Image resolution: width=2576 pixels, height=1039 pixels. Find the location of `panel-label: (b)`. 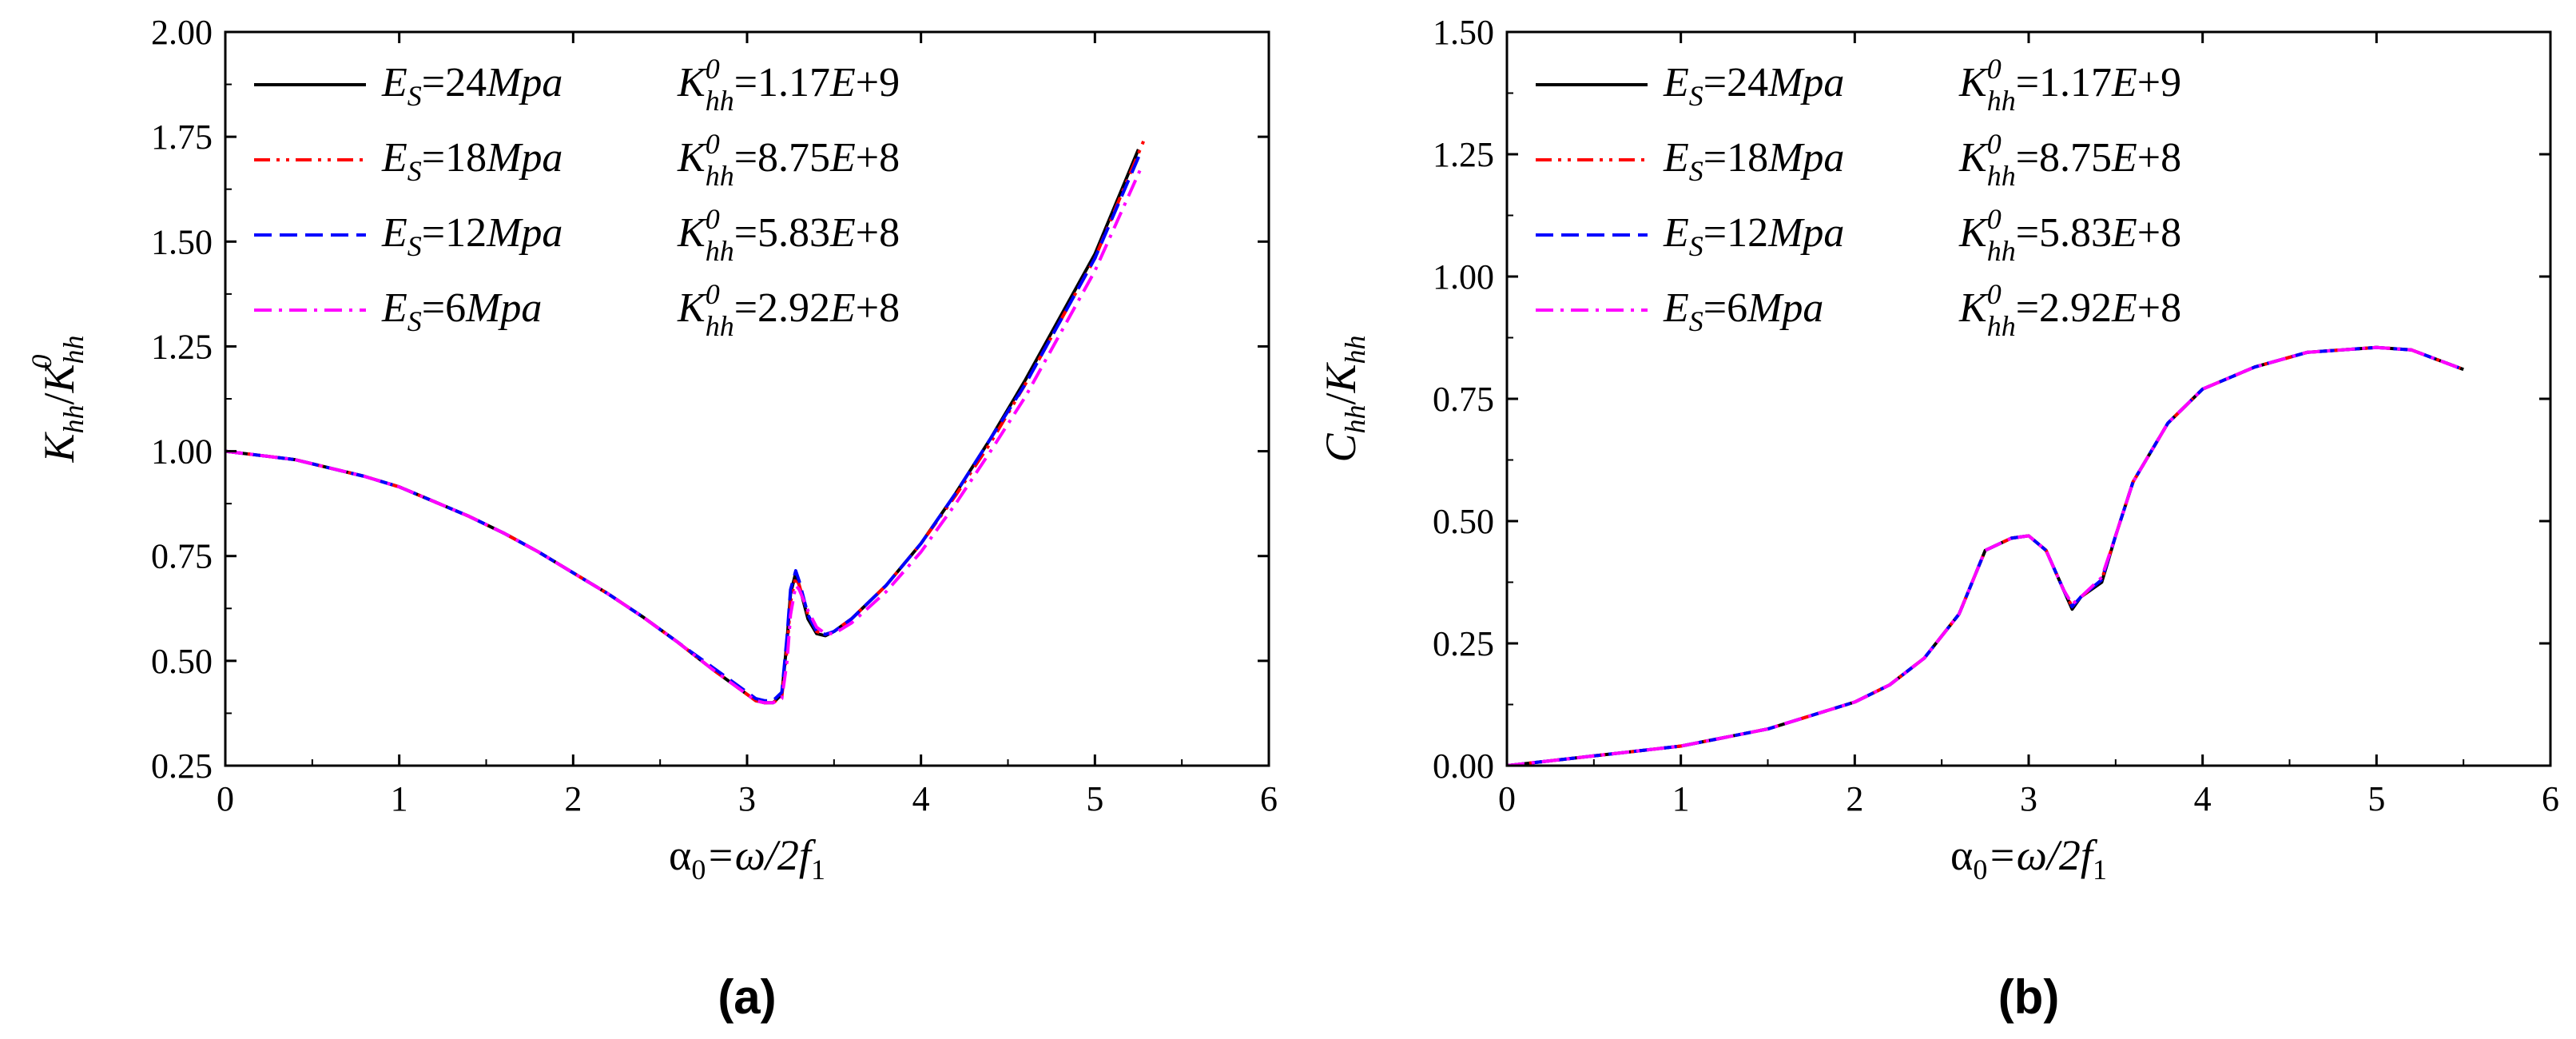

panel-label: (b) is located at coordinates (2029, 997).